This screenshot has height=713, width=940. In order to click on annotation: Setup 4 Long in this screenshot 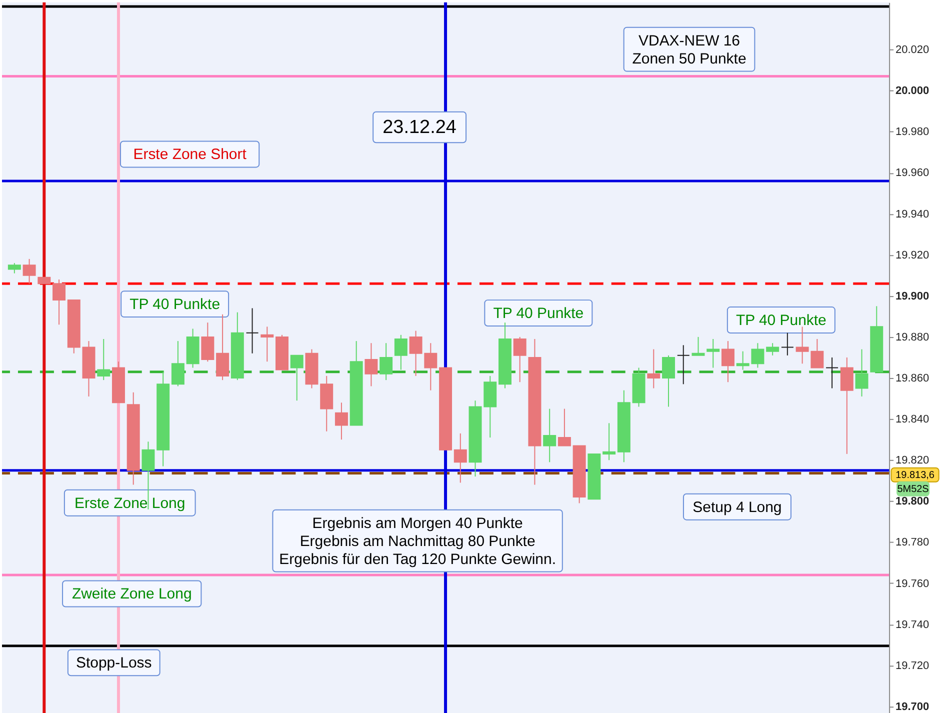, I will do `click(737, 507)`.